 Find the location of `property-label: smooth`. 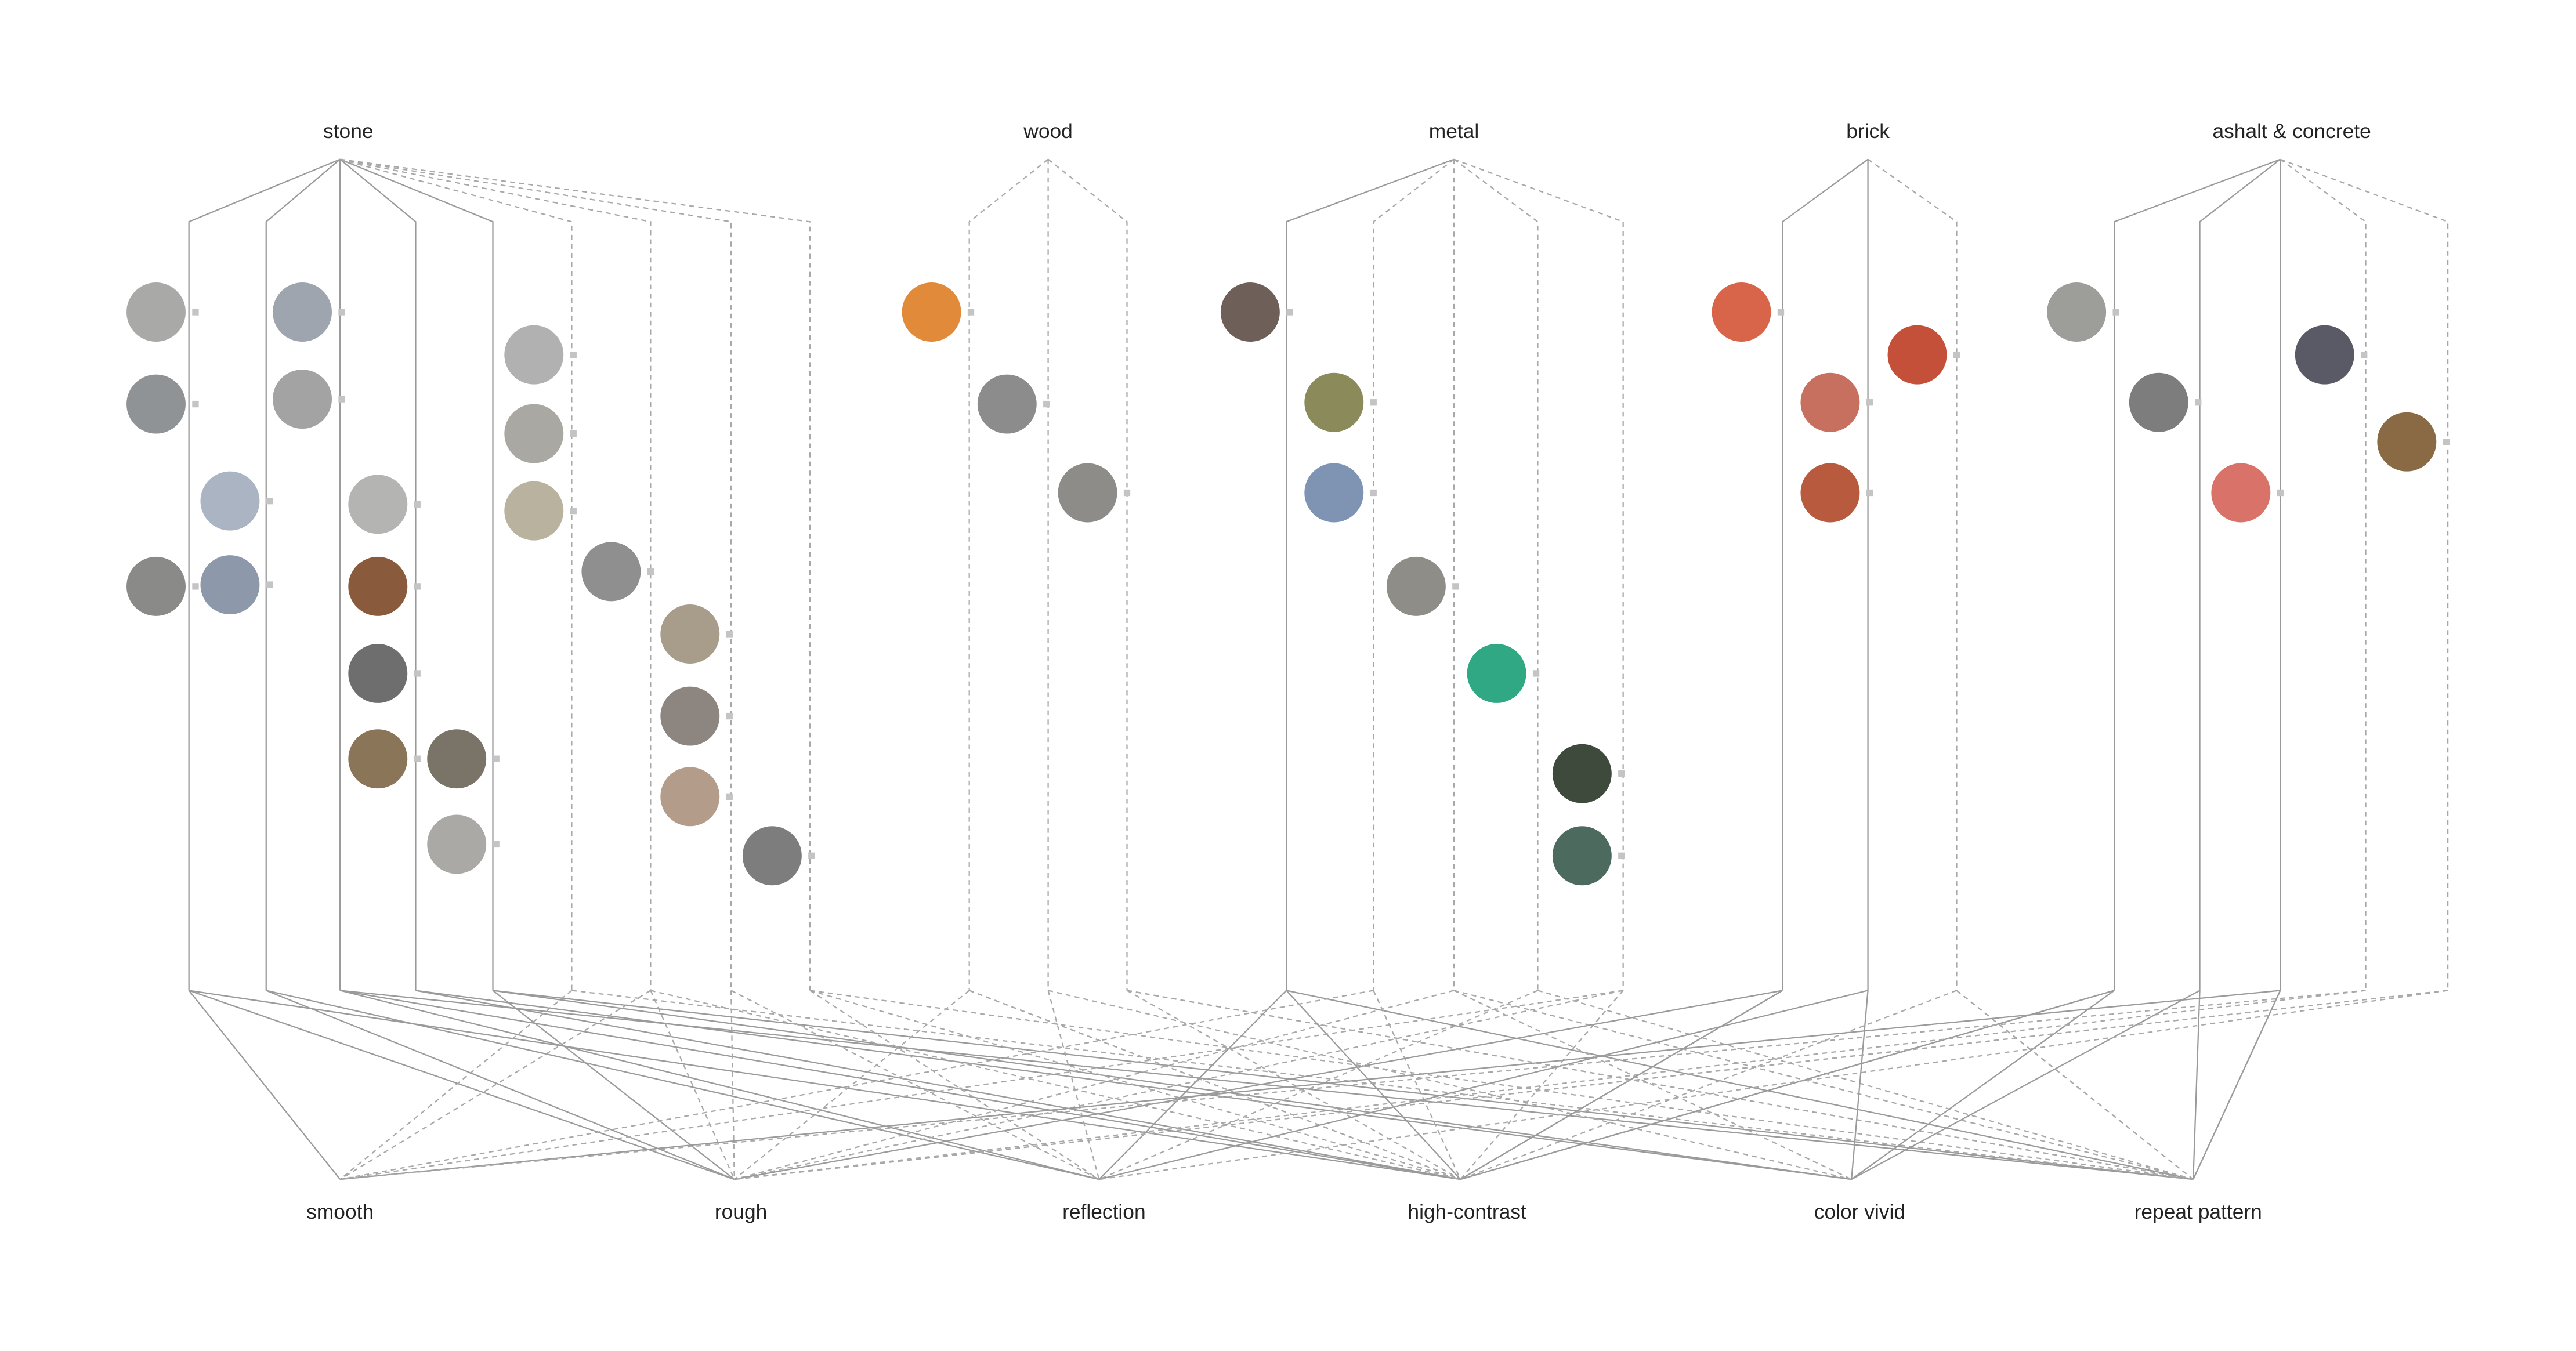

property-label: smooth is located at coordinates (340, 1212).